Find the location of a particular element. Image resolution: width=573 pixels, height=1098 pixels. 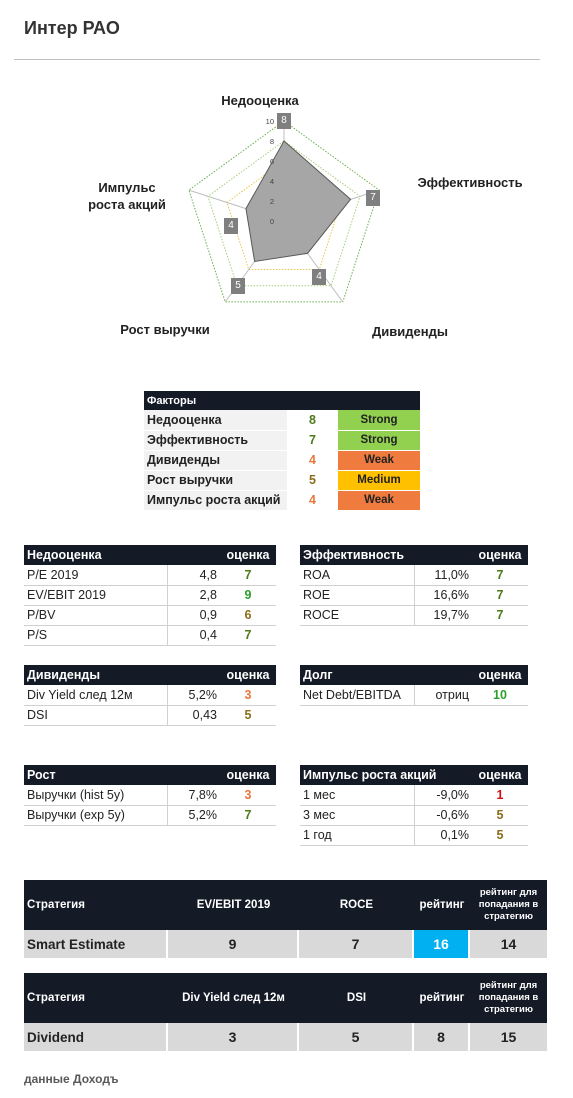

radar-label-revenue-growth: Рост выручки is located at coordinates (165, 329).